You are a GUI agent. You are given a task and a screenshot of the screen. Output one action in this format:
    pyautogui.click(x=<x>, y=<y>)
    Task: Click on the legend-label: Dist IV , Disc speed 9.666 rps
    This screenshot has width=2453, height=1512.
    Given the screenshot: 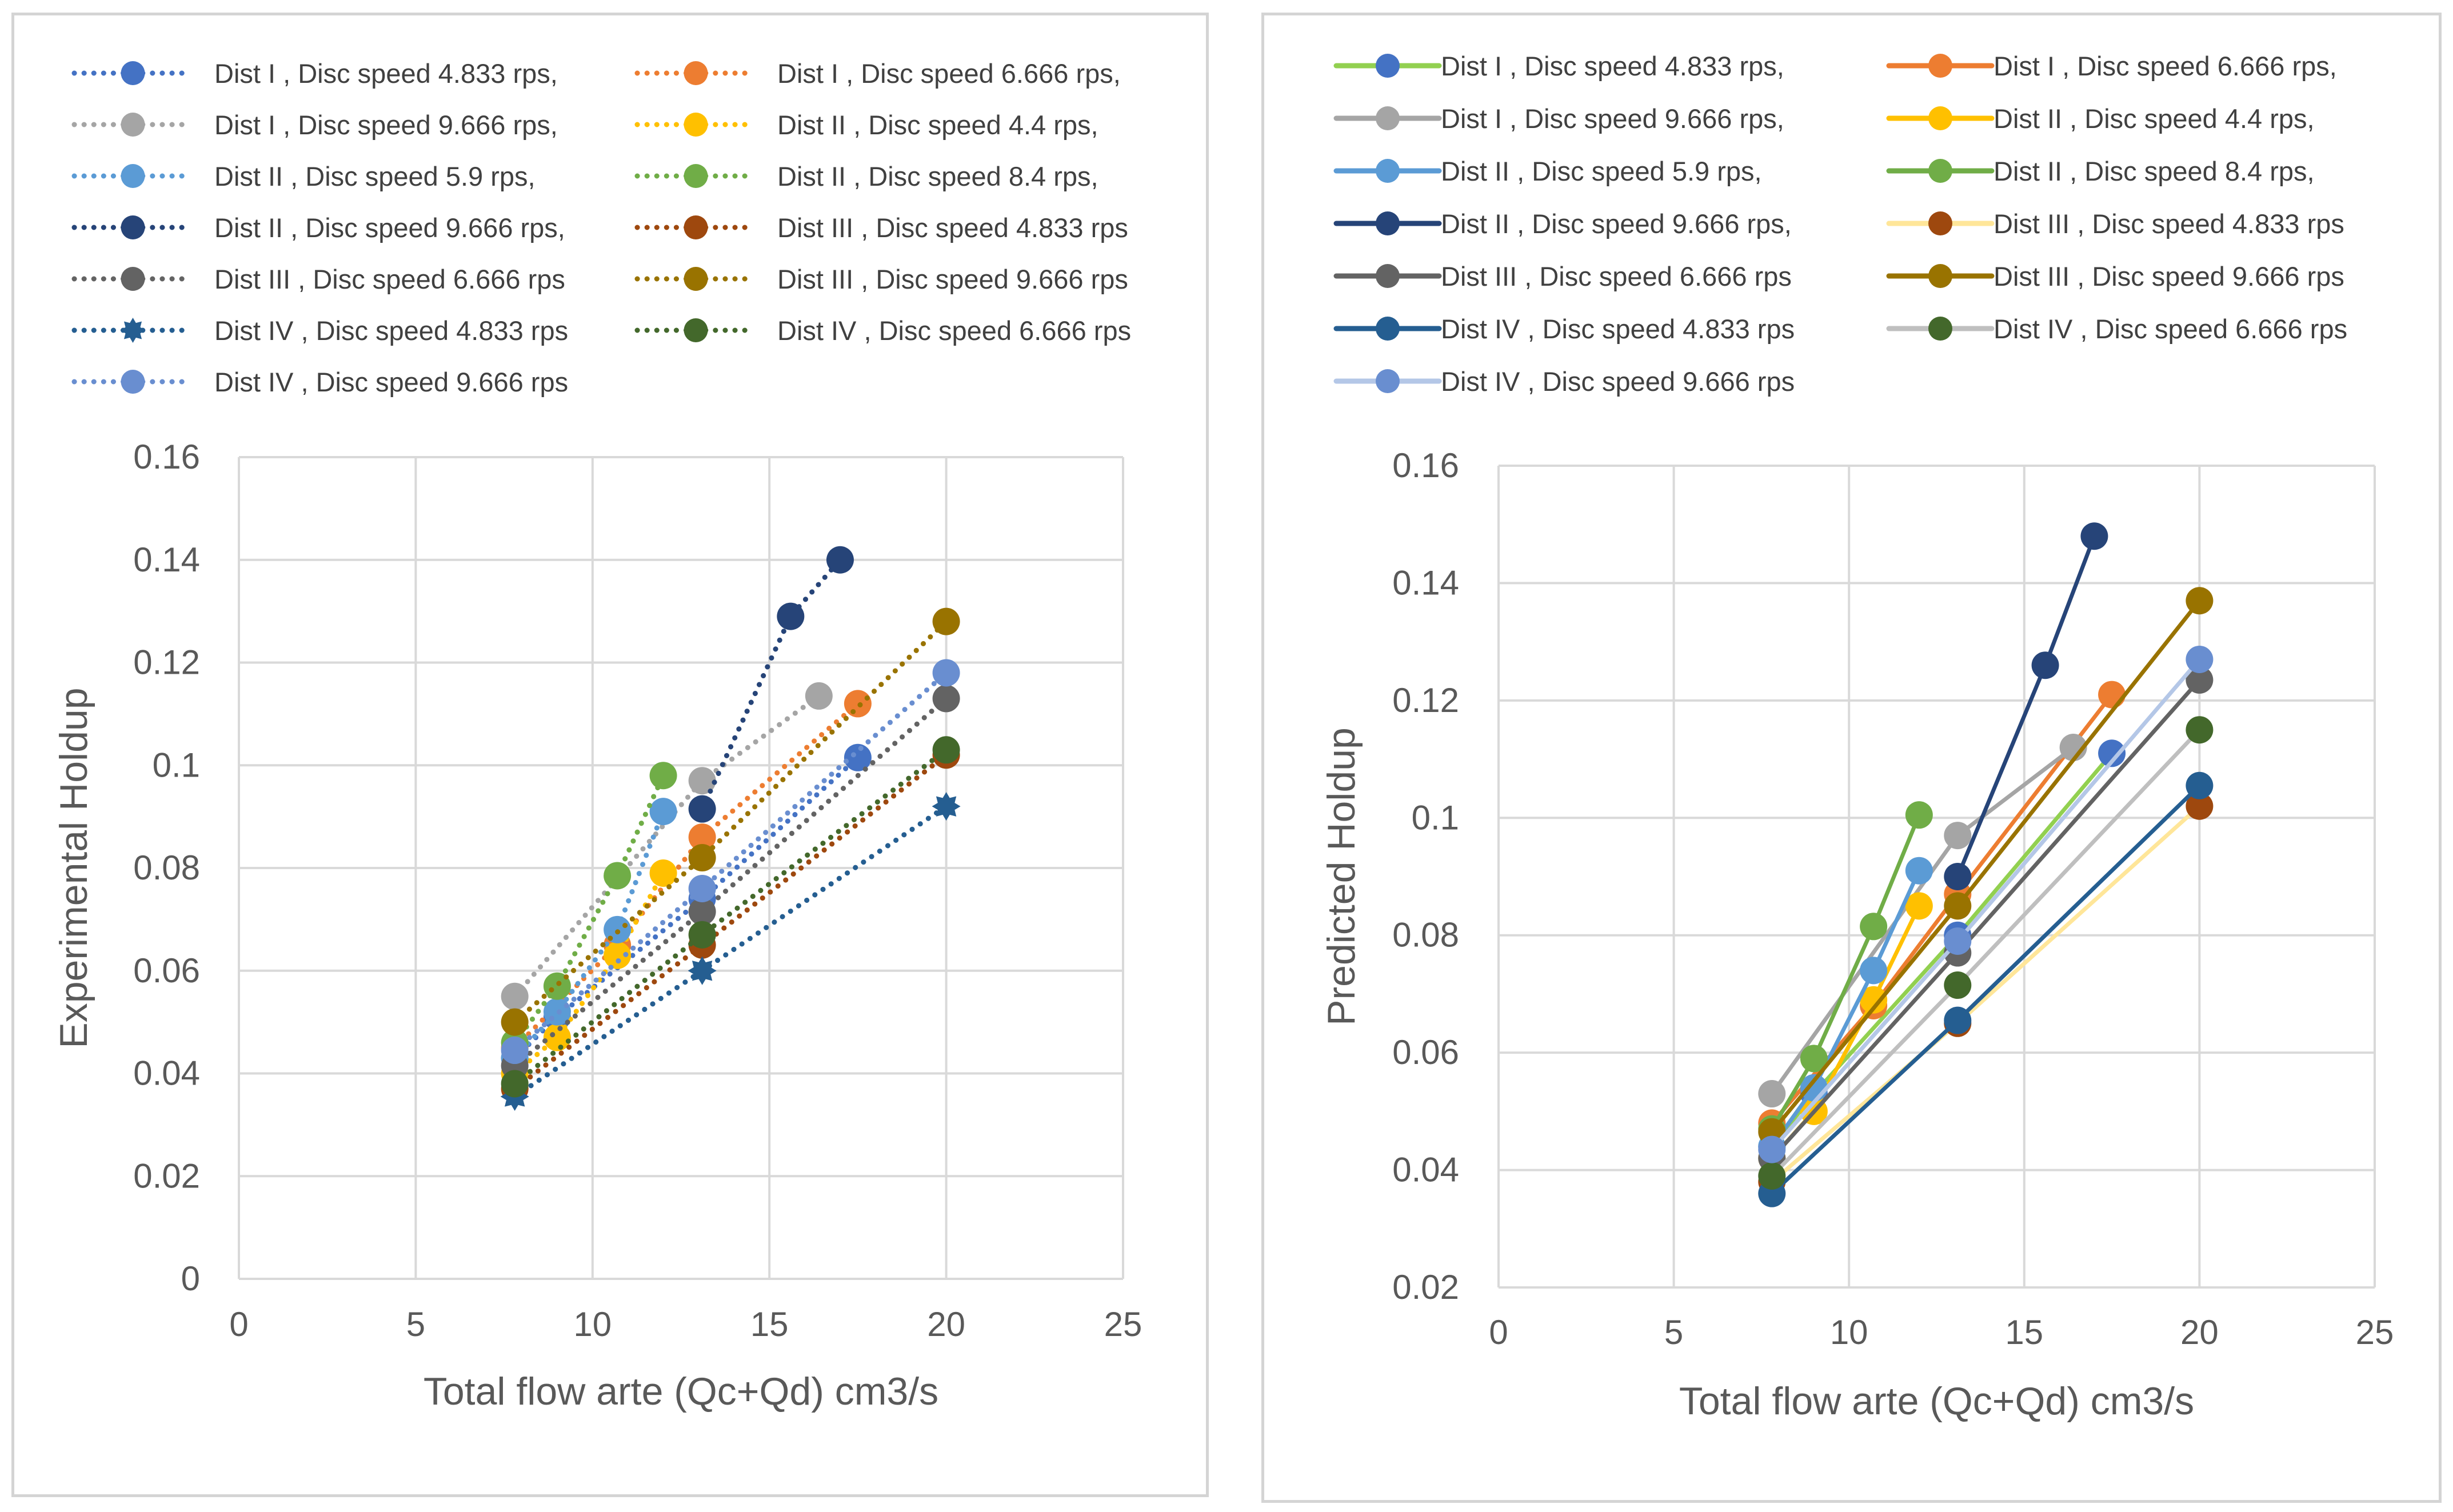 What is the action you would take?
    pyautogui.click(x=1618, y=381)
    